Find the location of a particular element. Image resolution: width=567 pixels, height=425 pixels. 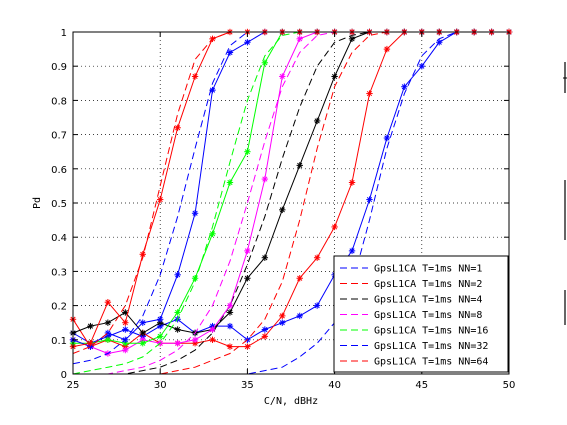

y-tick-label: 1 is located at coordinates (64, 33).